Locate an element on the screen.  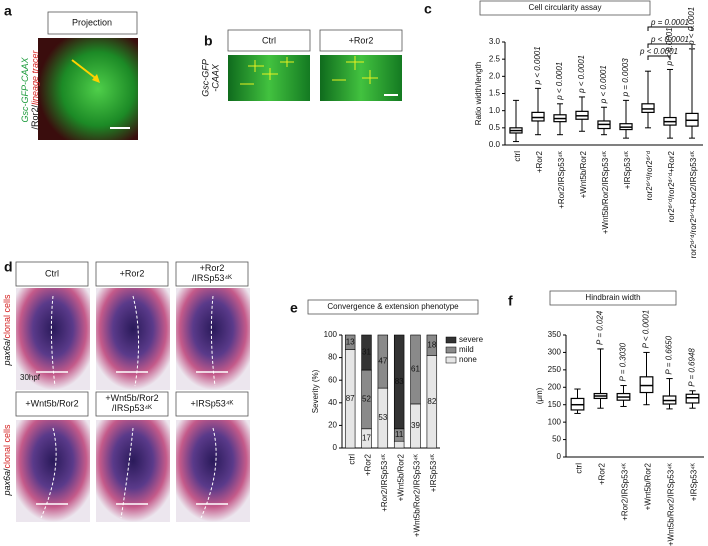
y-tick-label: 2.5 is located at coordinates (495, 58).